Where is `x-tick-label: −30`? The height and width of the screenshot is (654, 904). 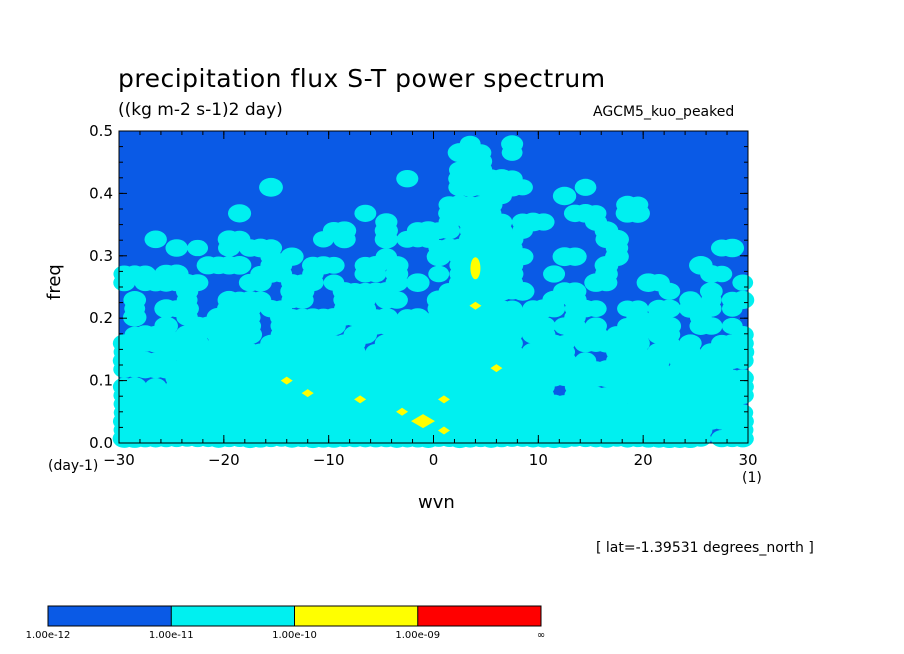
x-tick-label: −30 is located at coordinates (119, 460).